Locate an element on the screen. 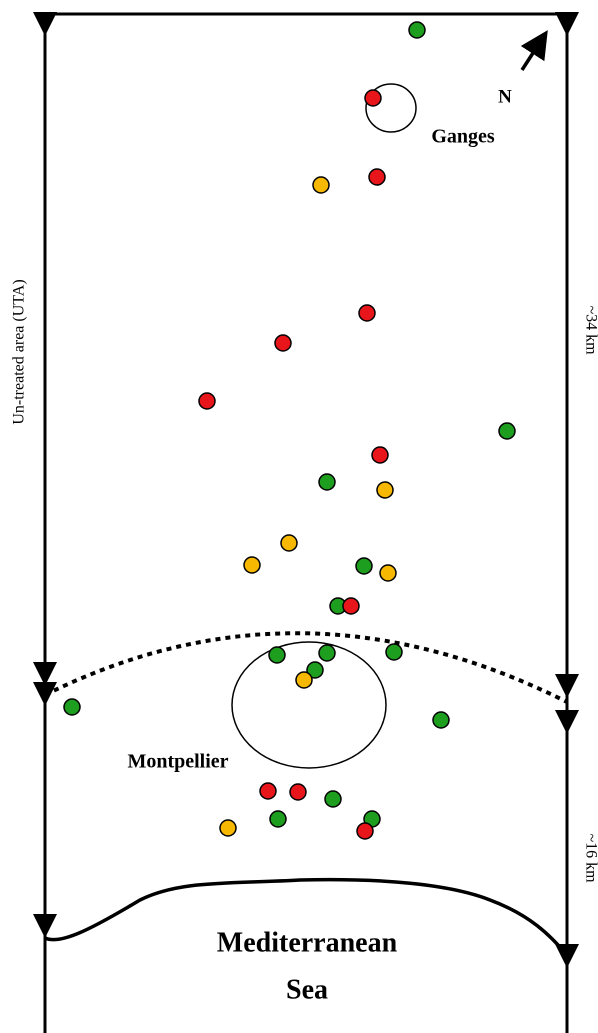 The height and width of the screenshot is (1033, 598). north-label: N is located at coordinates (505, 96).